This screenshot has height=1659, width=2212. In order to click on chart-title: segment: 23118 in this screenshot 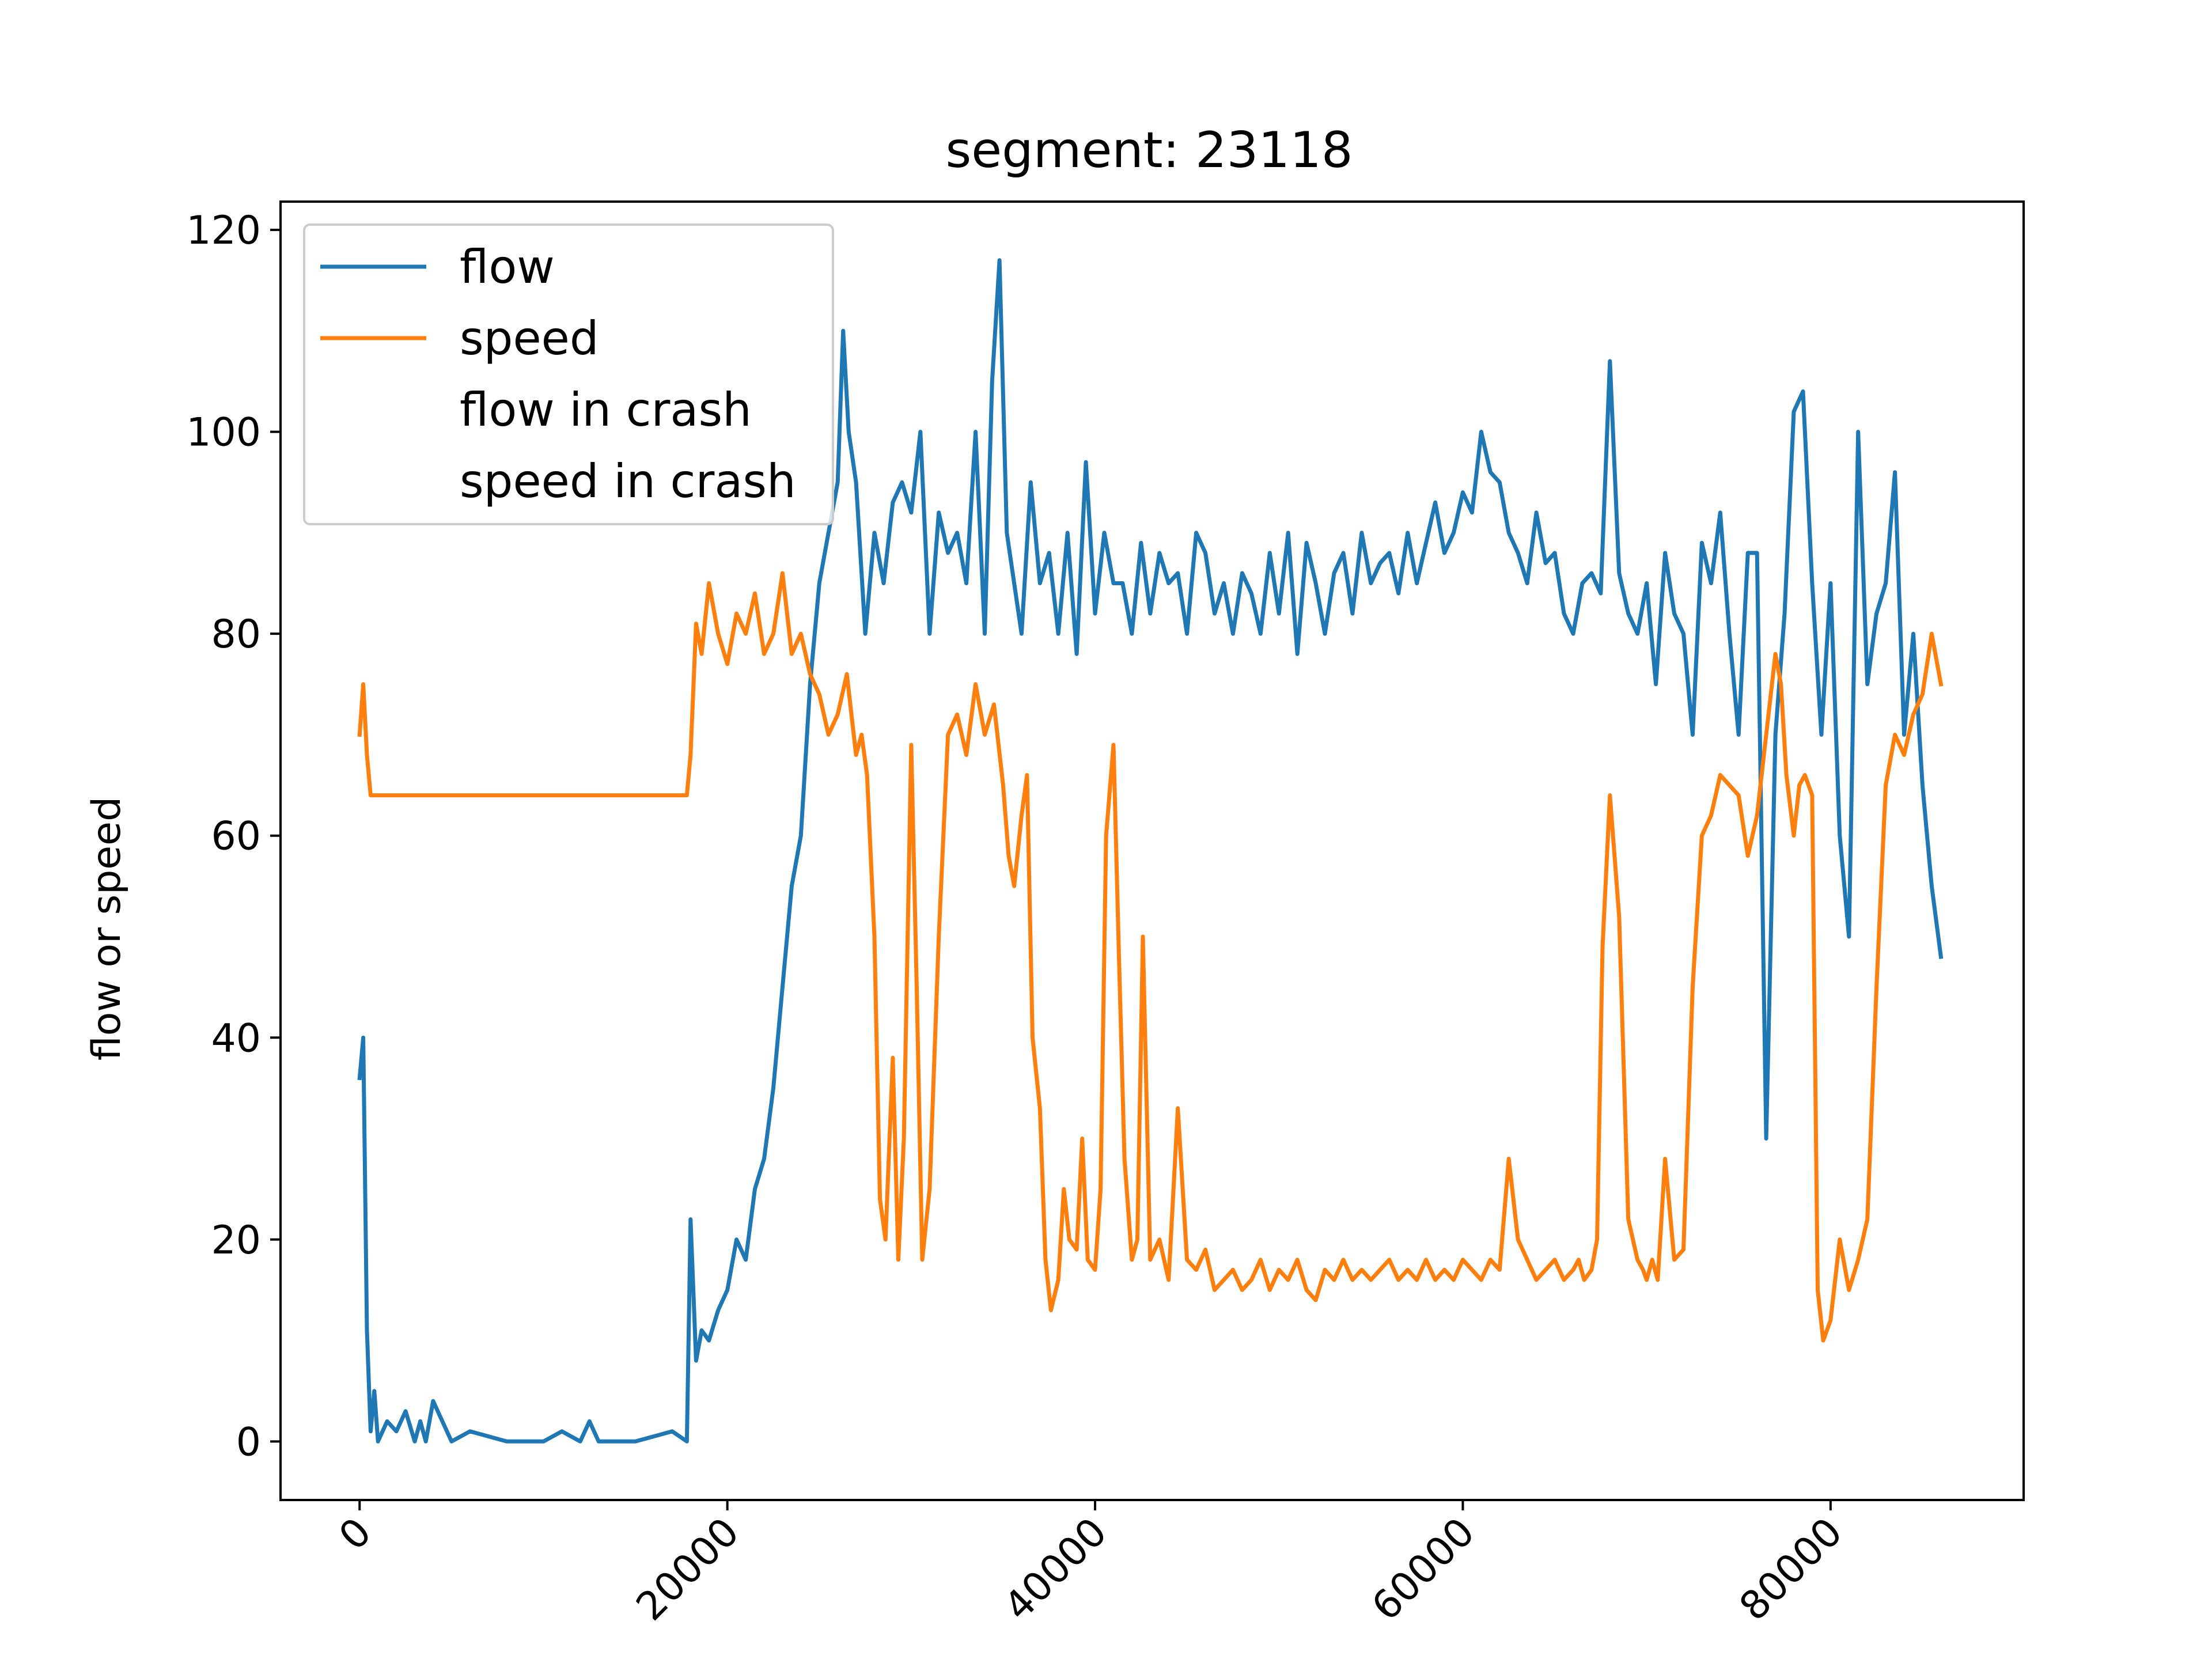, I will do `click(1149, 150)`.